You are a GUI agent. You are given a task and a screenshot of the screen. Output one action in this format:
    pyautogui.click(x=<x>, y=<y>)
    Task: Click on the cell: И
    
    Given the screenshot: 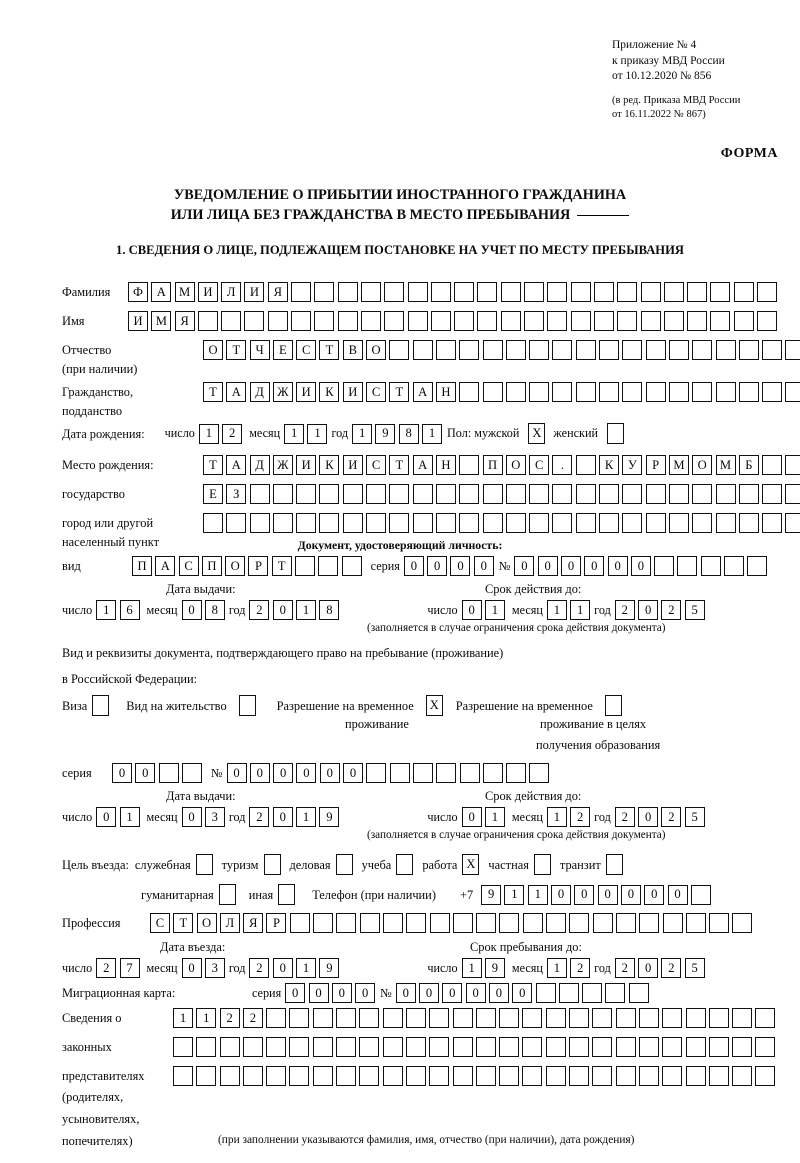 What is the action you would take?
    pyautogui.click(x=254, y=292)
    